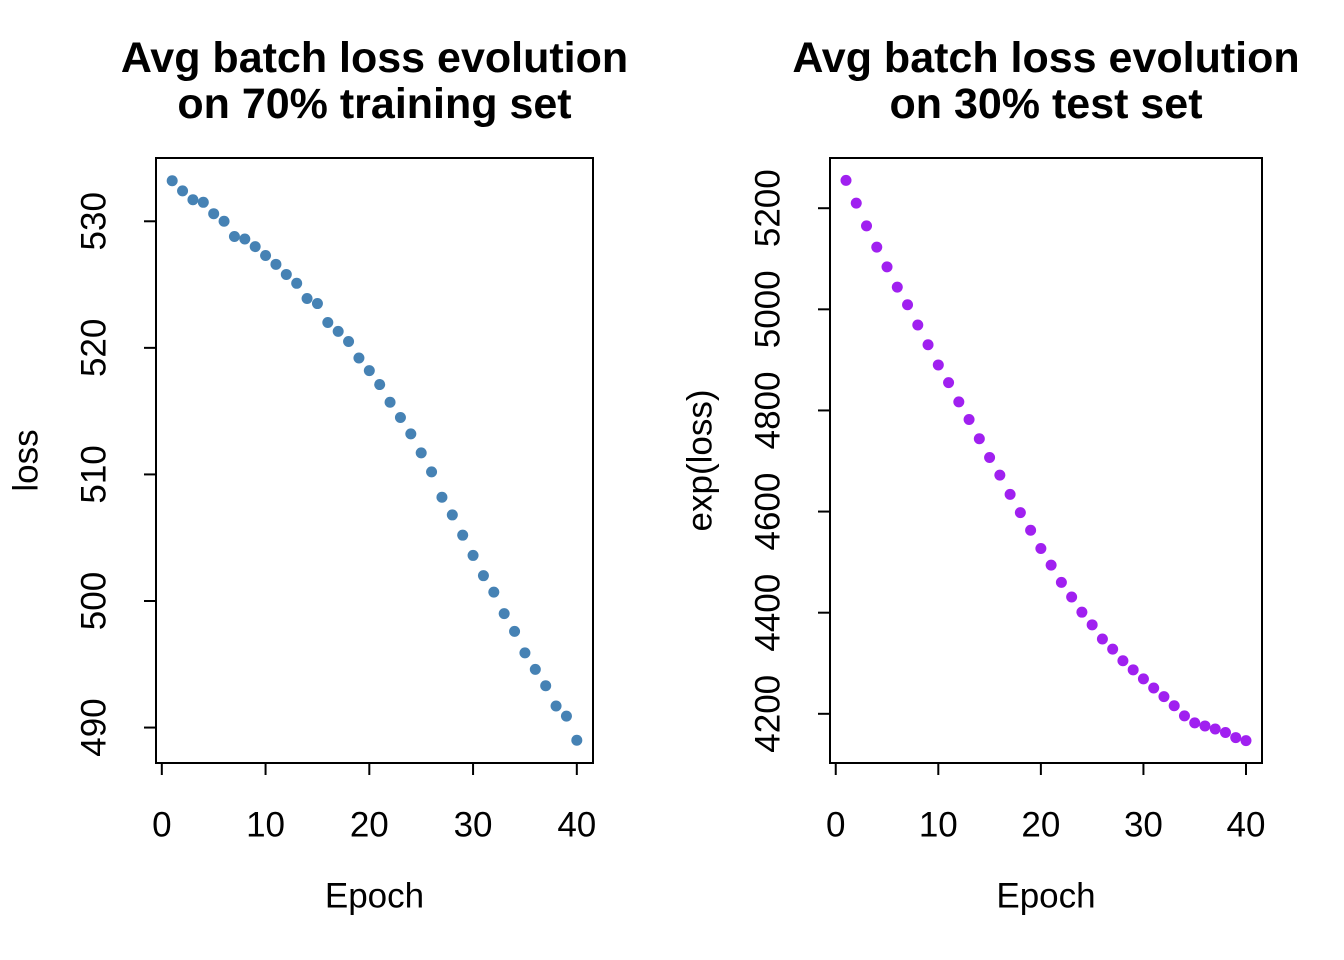  Describe the element at coordinates (26, 460) in the screenshot. I see `y-axis-label: loss` at that location.